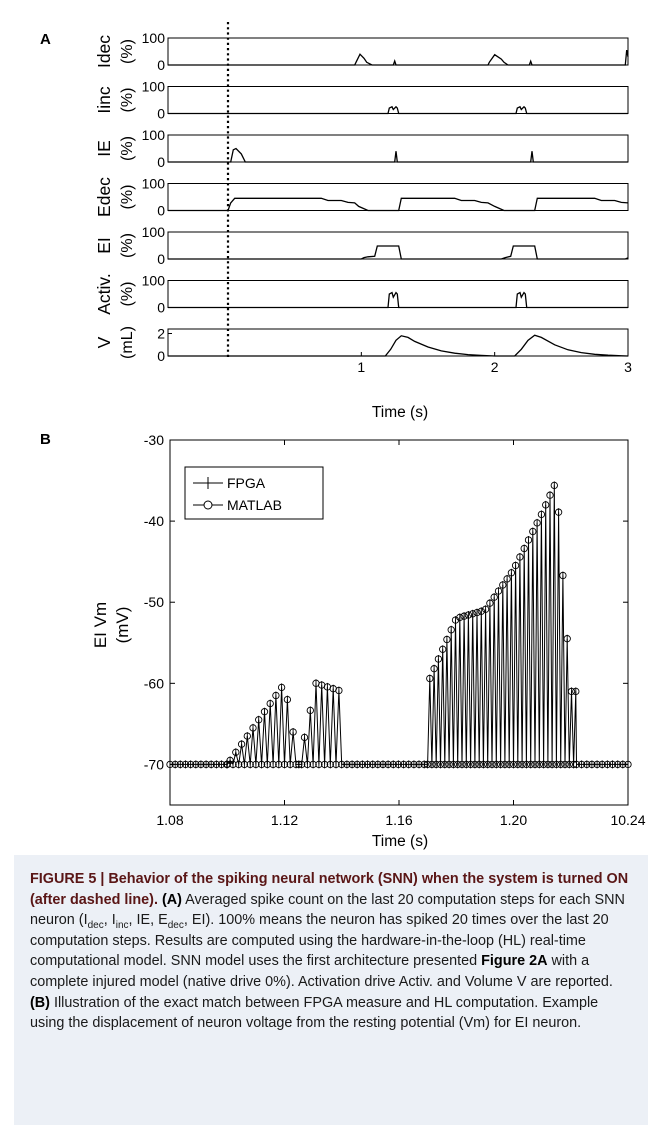 The width and height of the screenshot is (665, 1139). Describe the element at coordinates (161, 334) in the screenshot. I see `y-tick-label: 2` at that location.